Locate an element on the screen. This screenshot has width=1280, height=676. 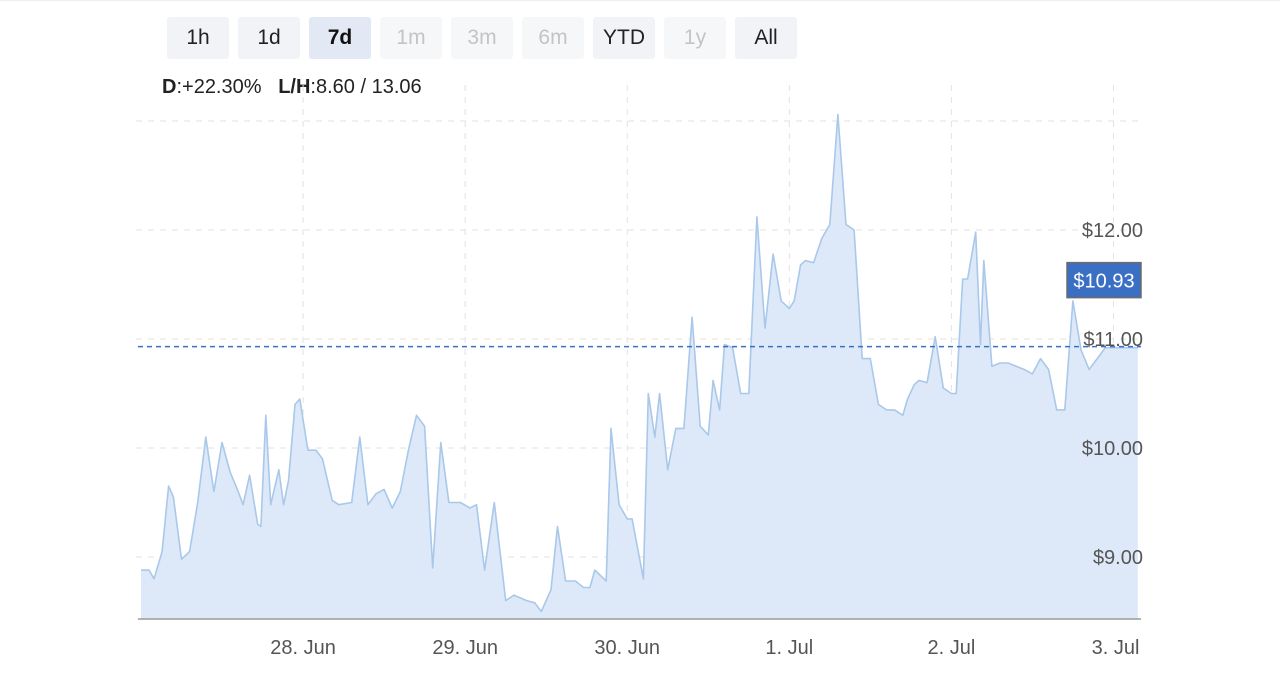
change-label: D is located at coordinates (169, 87).